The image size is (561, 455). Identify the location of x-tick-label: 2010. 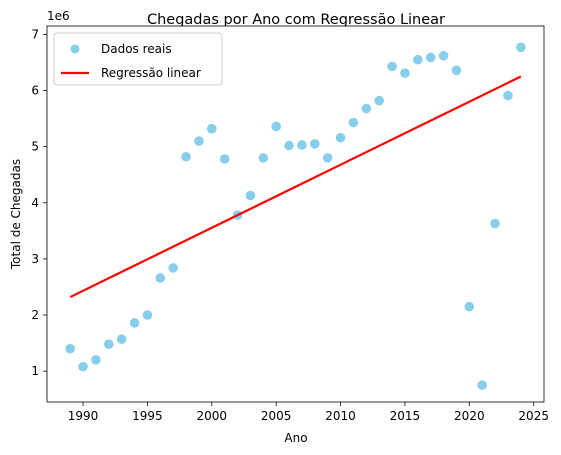
(340, 416).